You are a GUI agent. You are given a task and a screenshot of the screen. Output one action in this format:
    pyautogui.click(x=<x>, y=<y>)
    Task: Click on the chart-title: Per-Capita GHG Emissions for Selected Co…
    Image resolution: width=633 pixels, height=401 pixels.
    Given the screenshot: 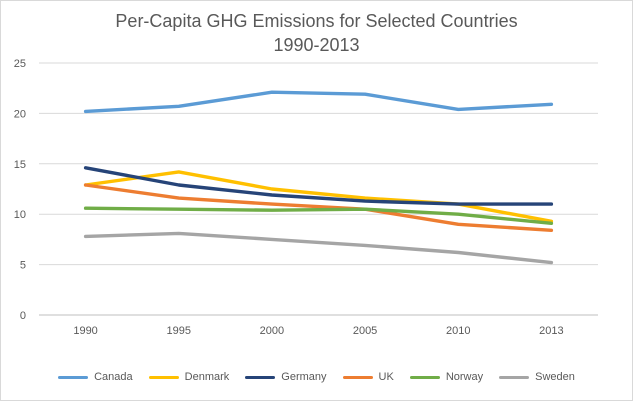 What is the action you would take?
    pyautogui.click(x=316, y=21)
    